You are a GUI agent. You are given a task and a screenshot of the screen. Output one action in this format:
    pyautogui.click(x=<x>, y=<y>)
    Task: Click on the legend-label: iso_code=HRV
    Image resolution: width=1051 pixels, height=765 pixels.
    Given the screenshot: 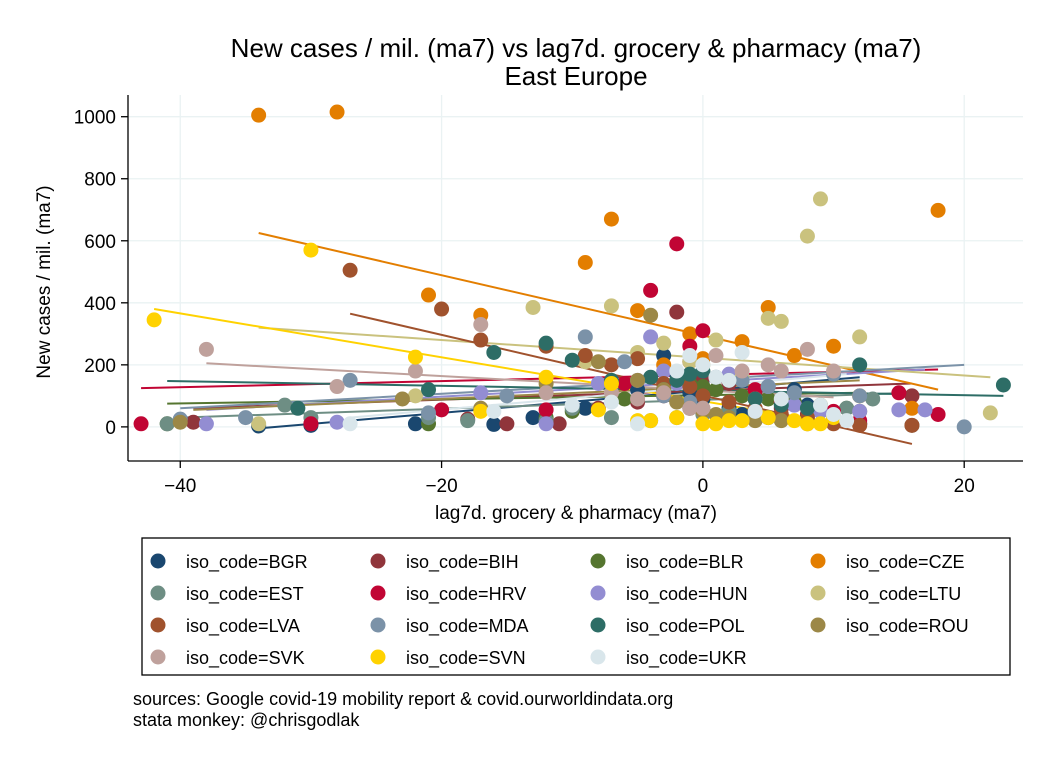 What is the action you would take?
    pyautogui.click(x=466, y=594)
    